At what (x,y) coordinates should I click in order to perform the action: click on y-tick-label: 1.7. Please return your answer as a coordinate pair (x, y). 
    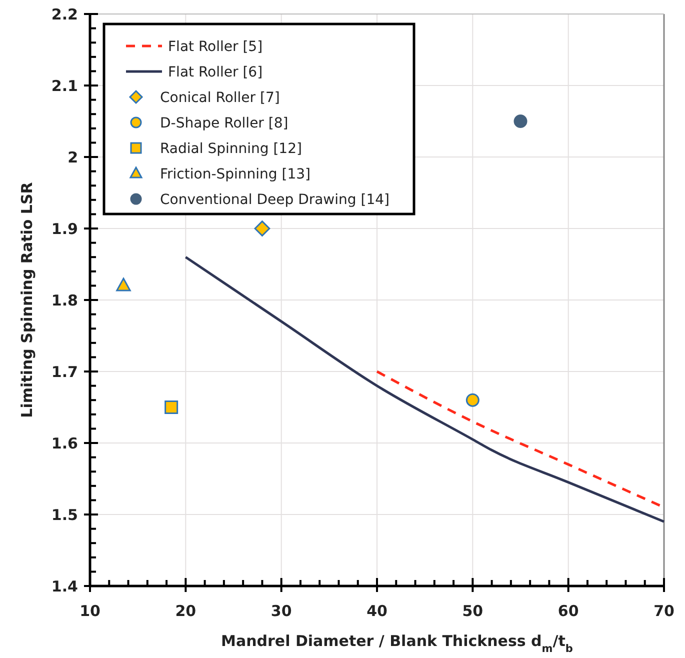
    Looking at the image, I should click on (64, 371).